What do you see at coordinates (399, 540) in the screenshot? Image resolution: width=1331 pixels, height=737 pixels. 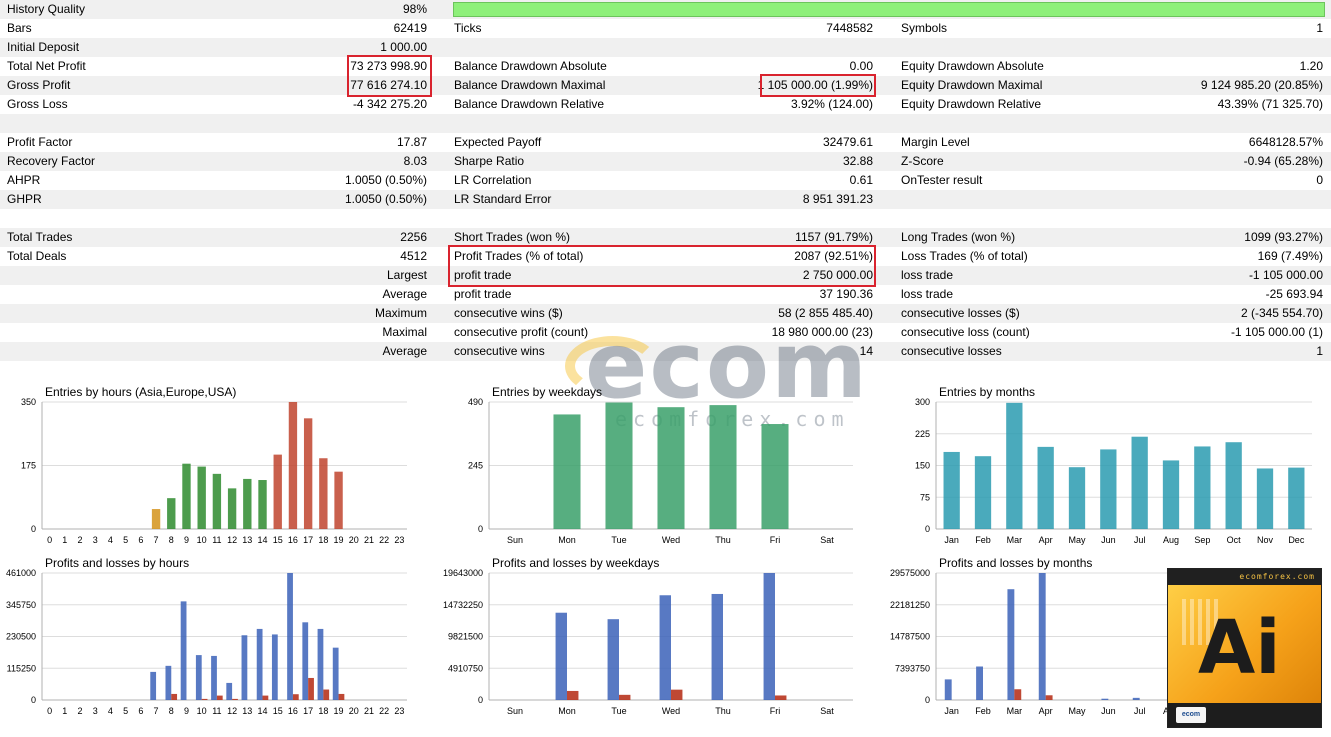 I see `x-tick-label: 23` at bounding box center [399, 540].